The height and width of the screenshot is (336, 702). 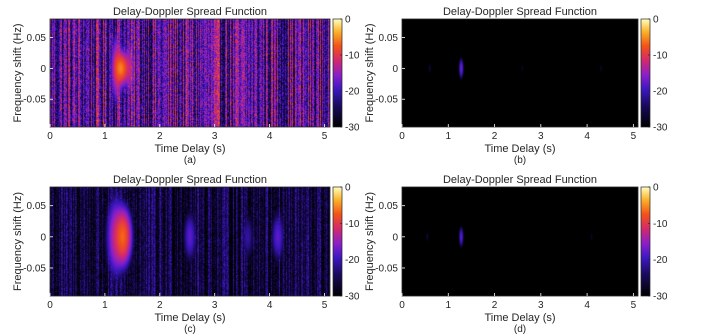 I want to click on panel-label: (a), so click(x=190, y=160).